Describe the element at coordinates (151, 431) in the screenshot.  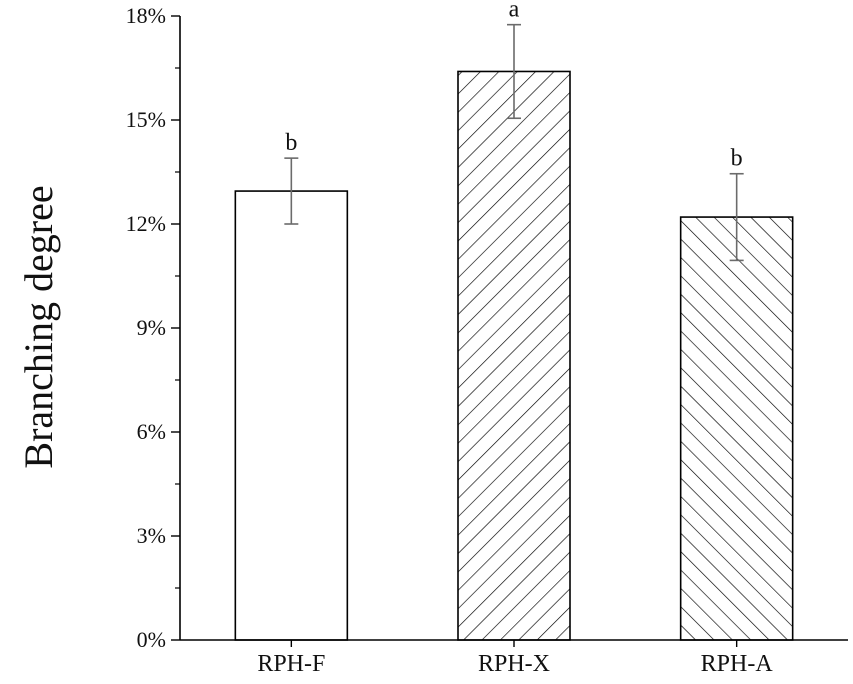
I see `y-tick-label: 6%` at that location.